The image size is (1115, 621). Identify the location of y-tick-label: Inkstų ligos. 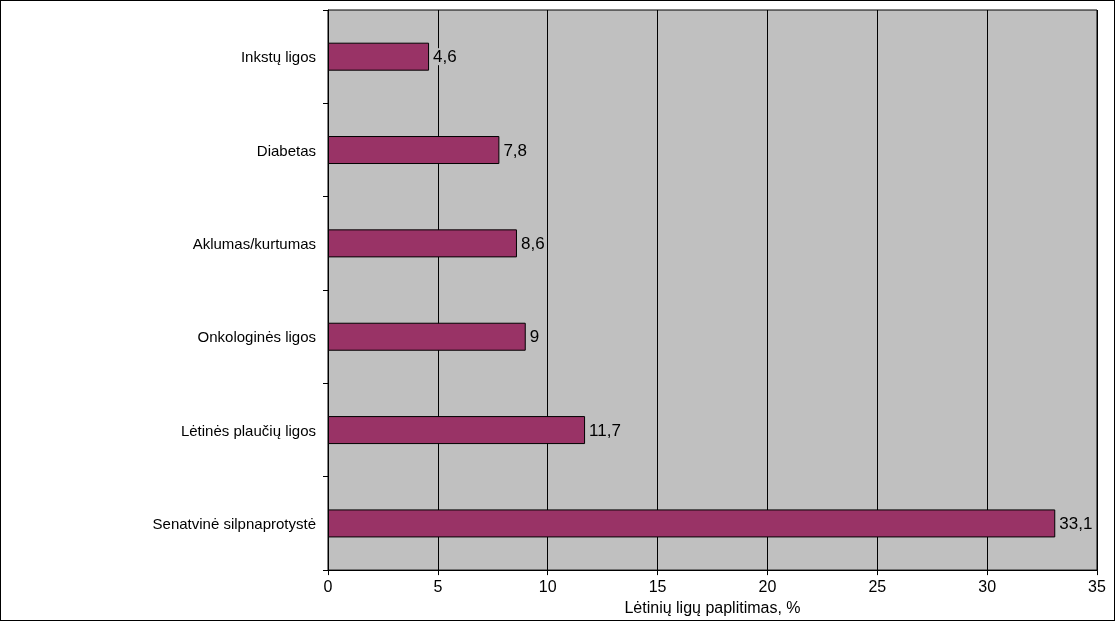
(278, 57).